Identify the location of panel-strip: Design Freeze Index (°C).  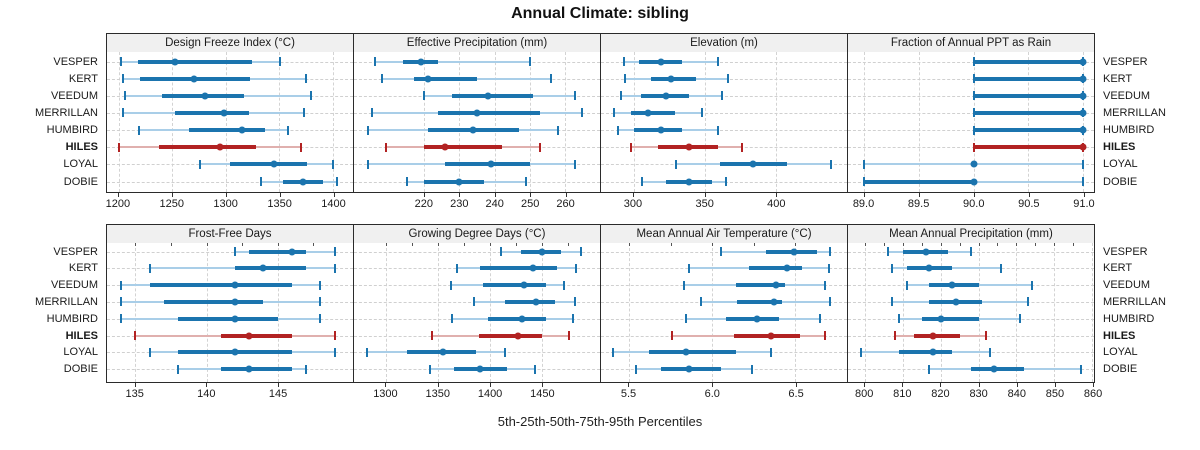
(230, 43).